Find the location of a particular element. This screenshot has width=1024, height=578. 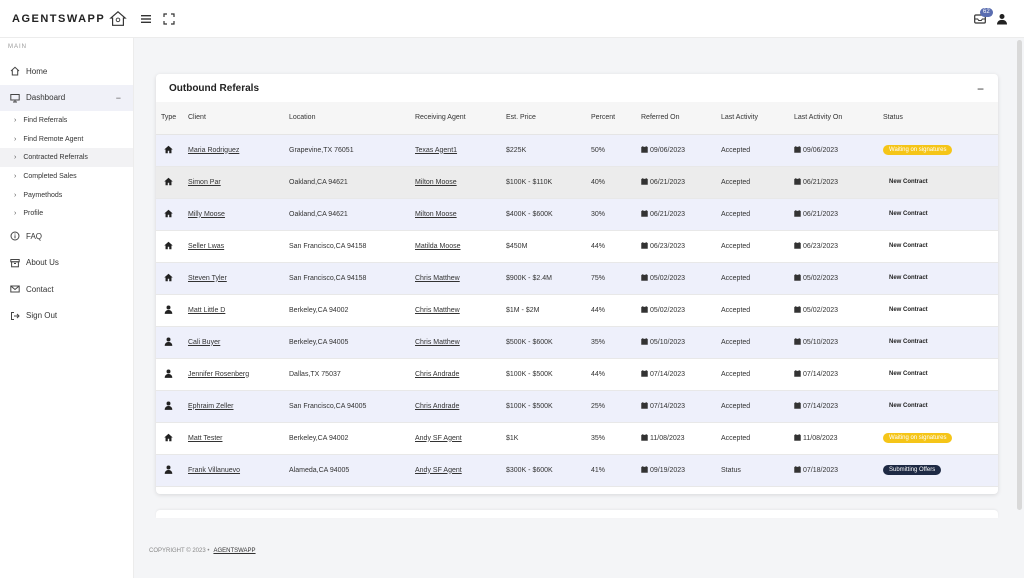

last-activity-date: 06/21/2023 is located at coordinates (821, 214).